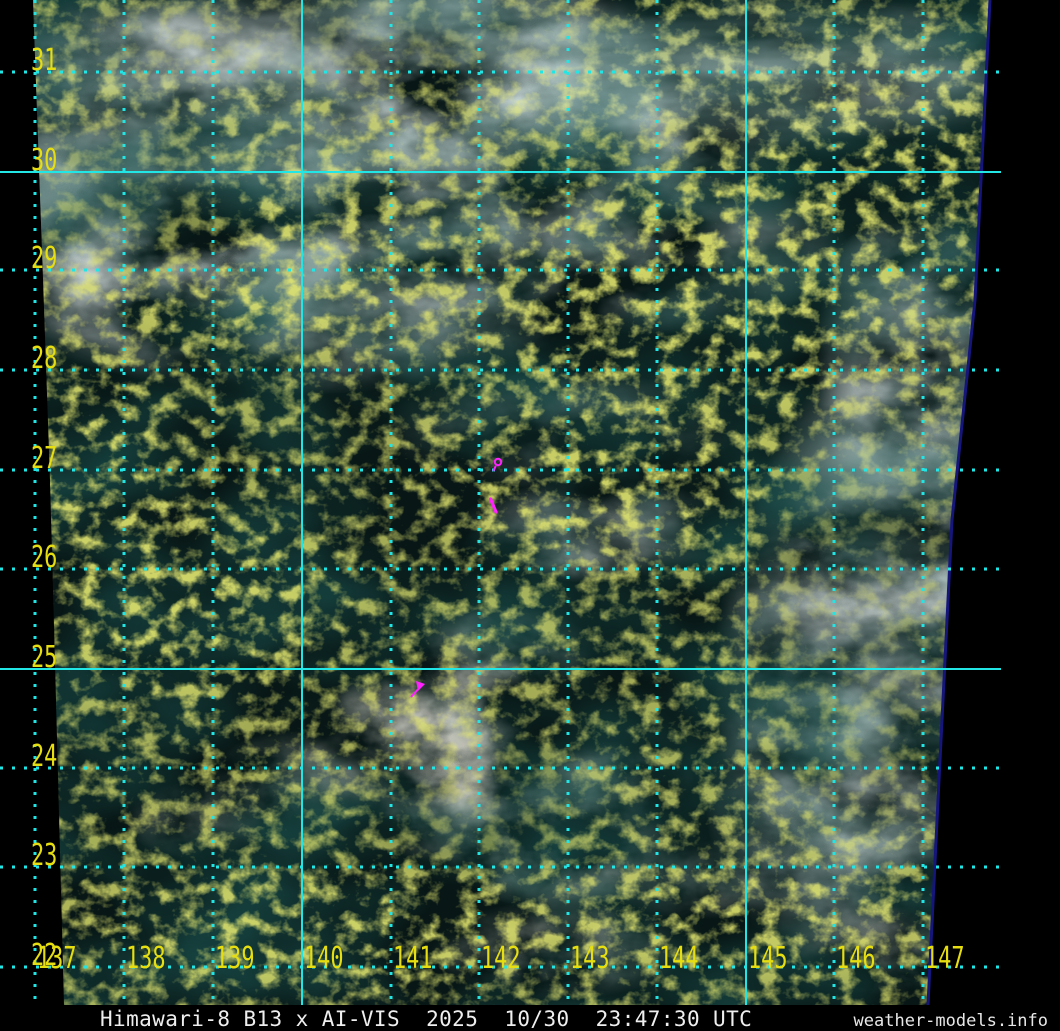 The height and width of the screenshot is (1031, 1060). I want to click on lon-label-142: 142, so click(501, 959).